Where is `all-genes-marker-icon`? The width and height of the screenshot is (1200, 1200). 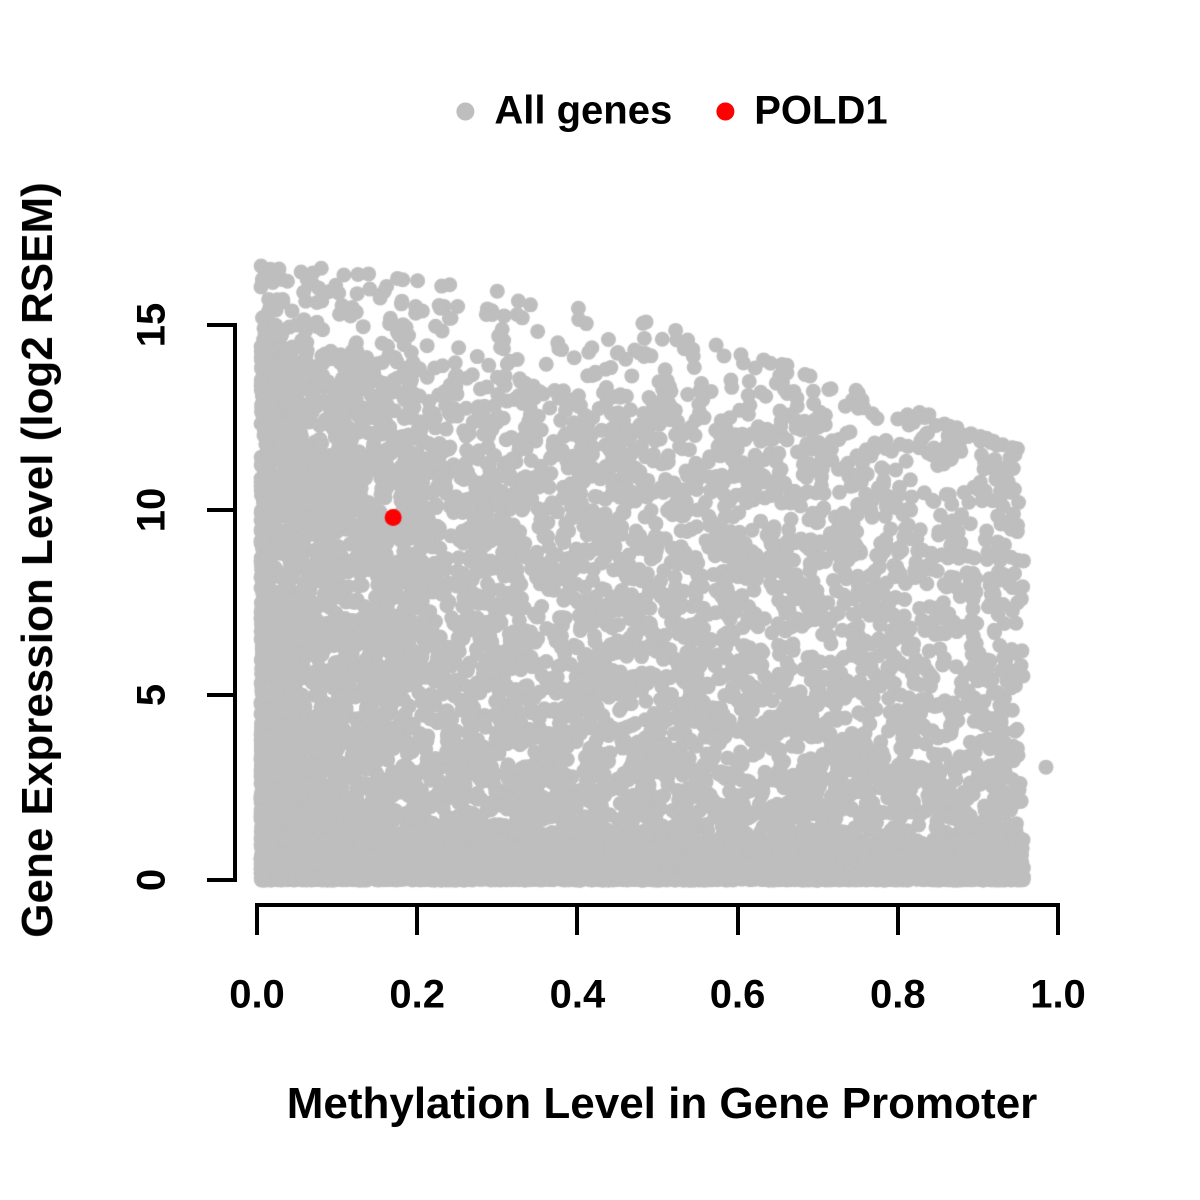 all-genes-marker-icon is located at coordinates (465, 111).